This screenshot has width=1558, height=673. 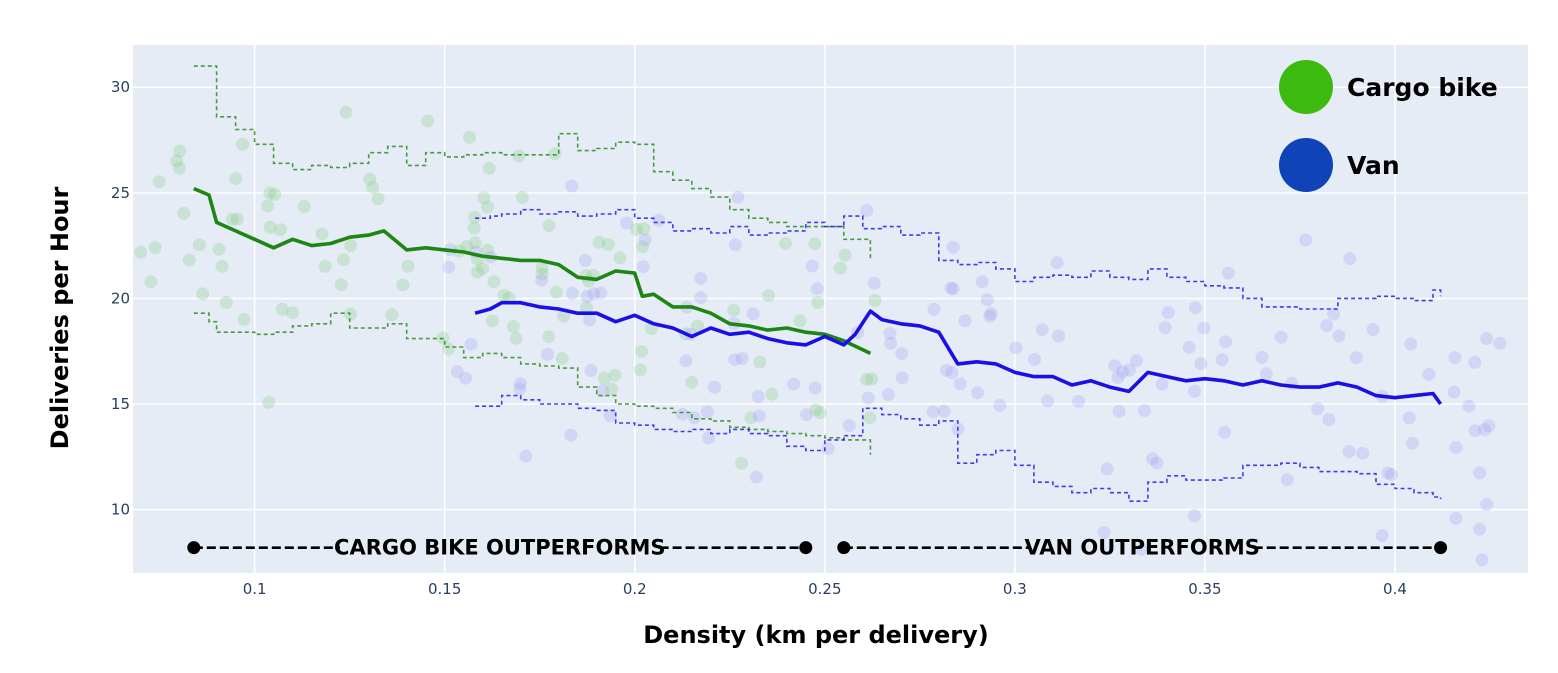 What do you see at coordinates (635, 589) in the screenshot?
I see `x-tick-label: 0.2` at bounding box center [635, 589].